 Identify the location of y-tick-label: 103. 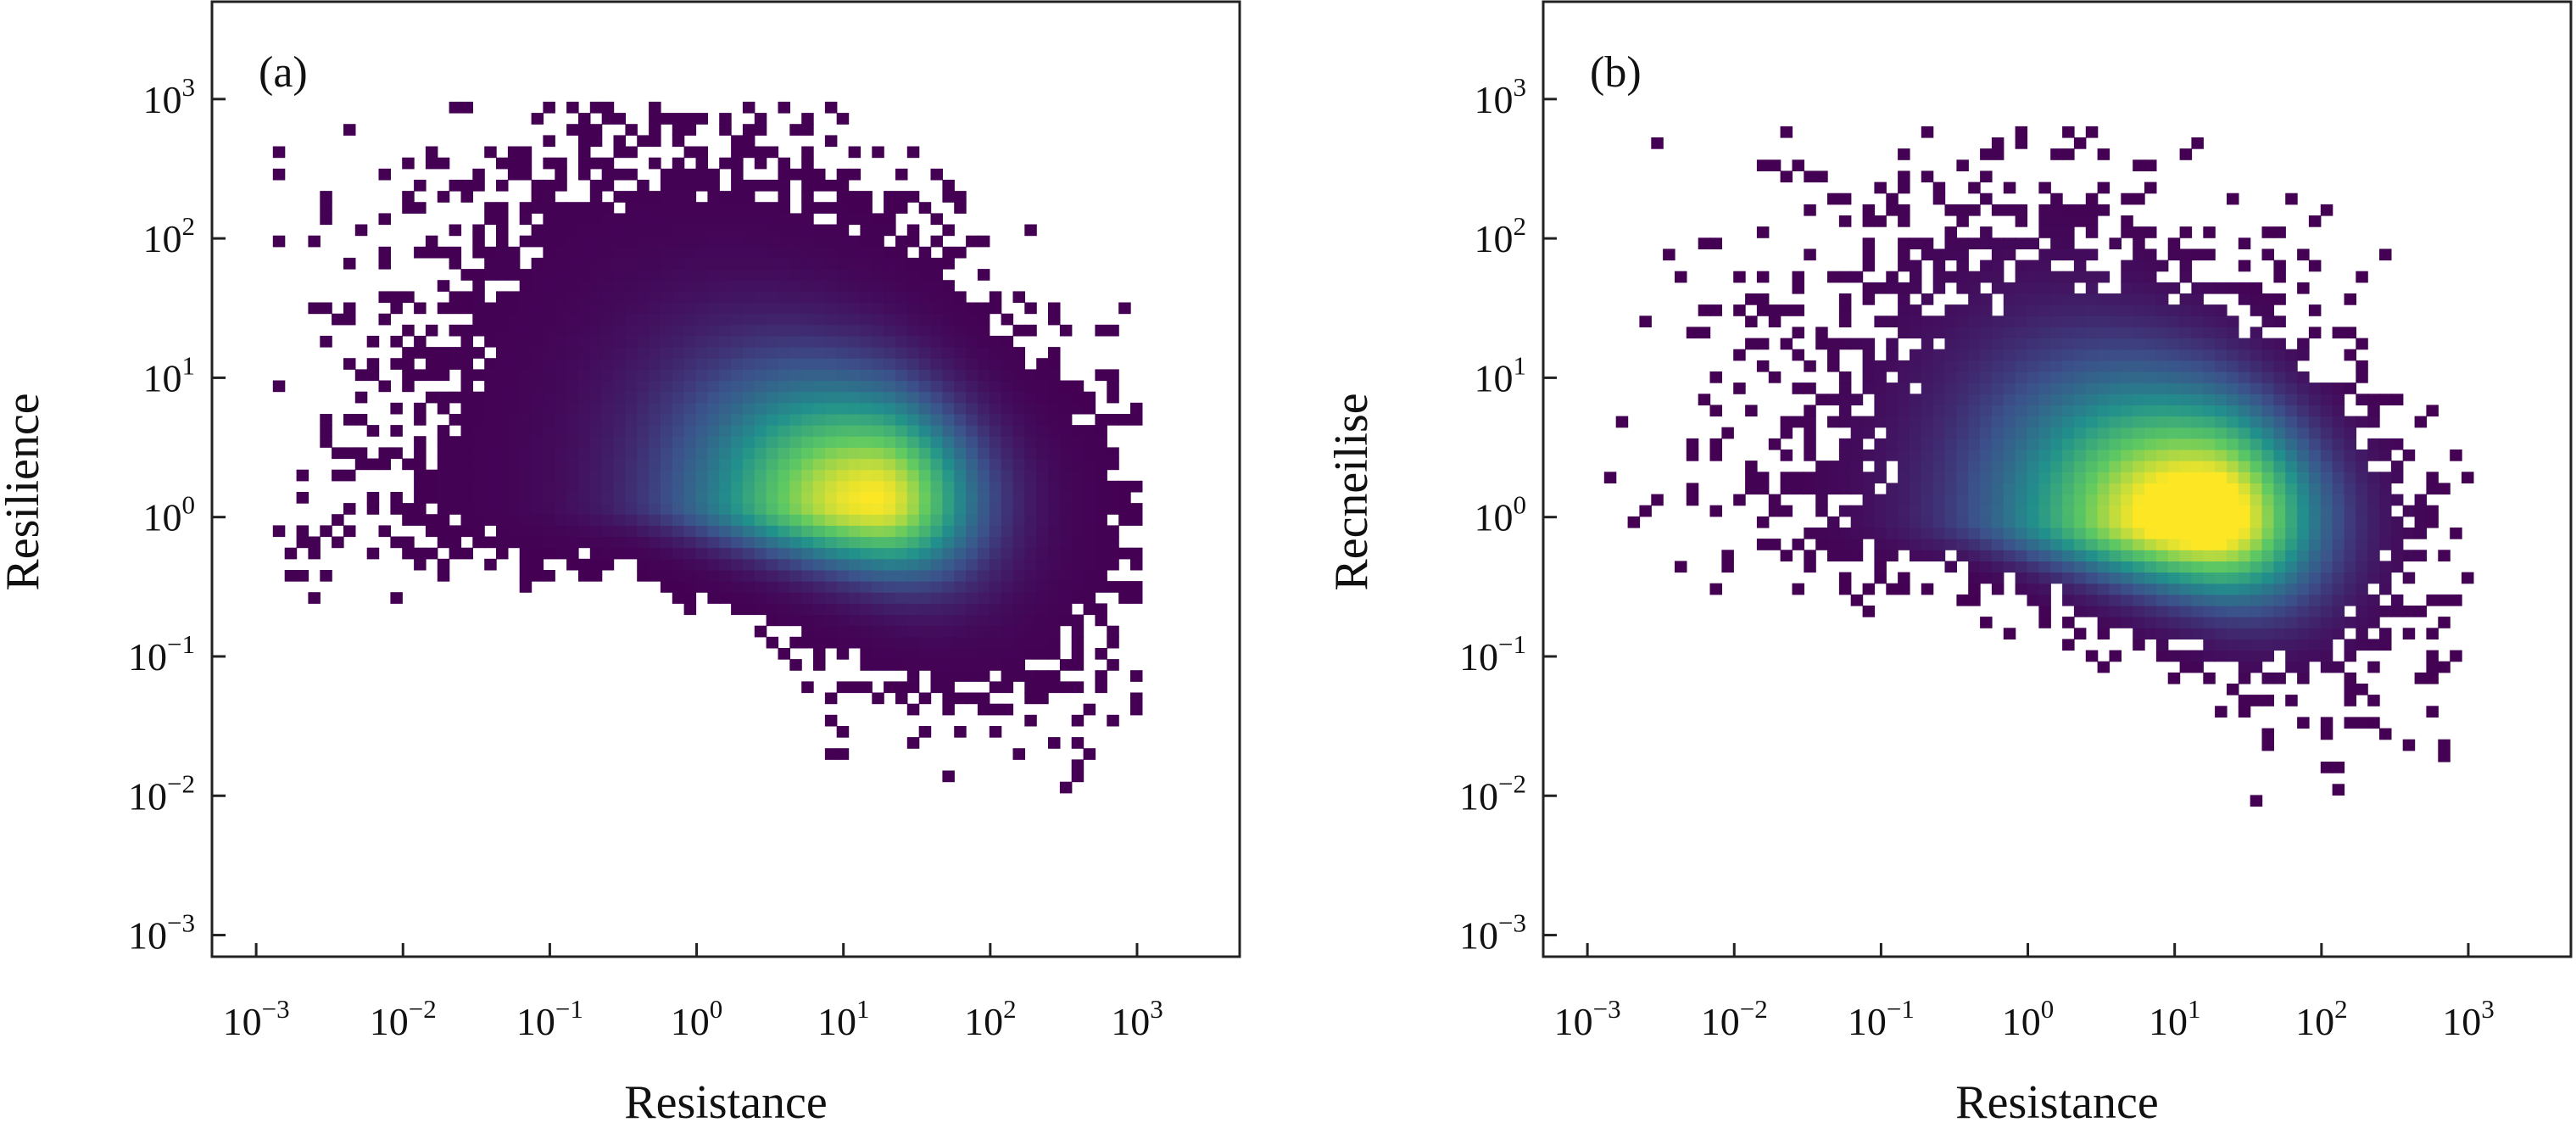
(1501, 96).